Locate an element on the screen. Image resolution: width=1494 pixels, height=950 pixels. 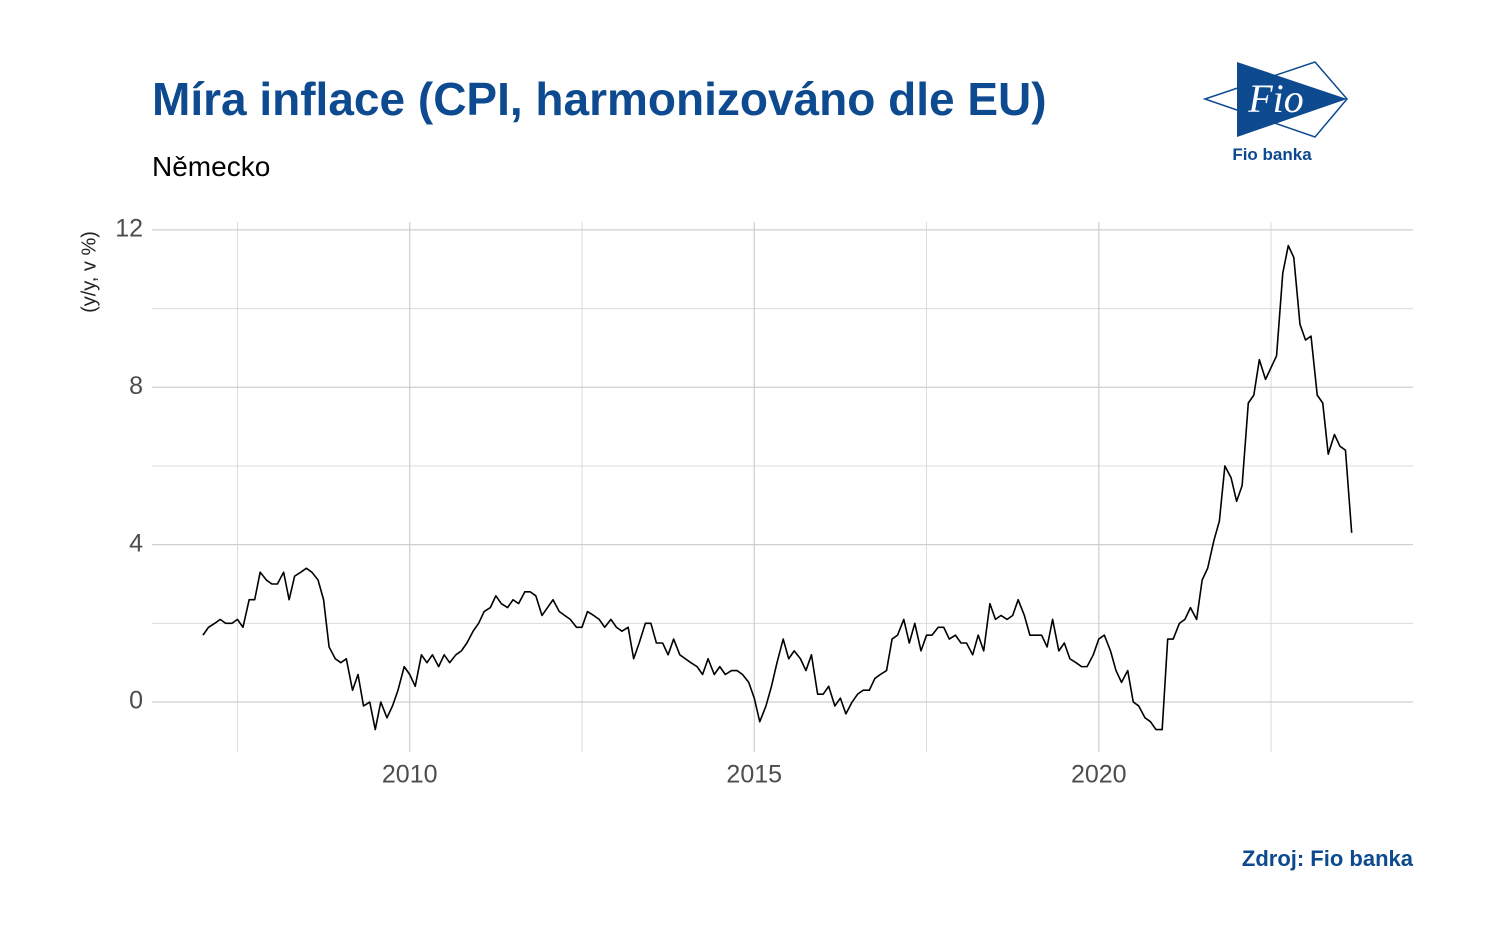
logo: Fio Fio banka is located at coordinates (1275, 112).